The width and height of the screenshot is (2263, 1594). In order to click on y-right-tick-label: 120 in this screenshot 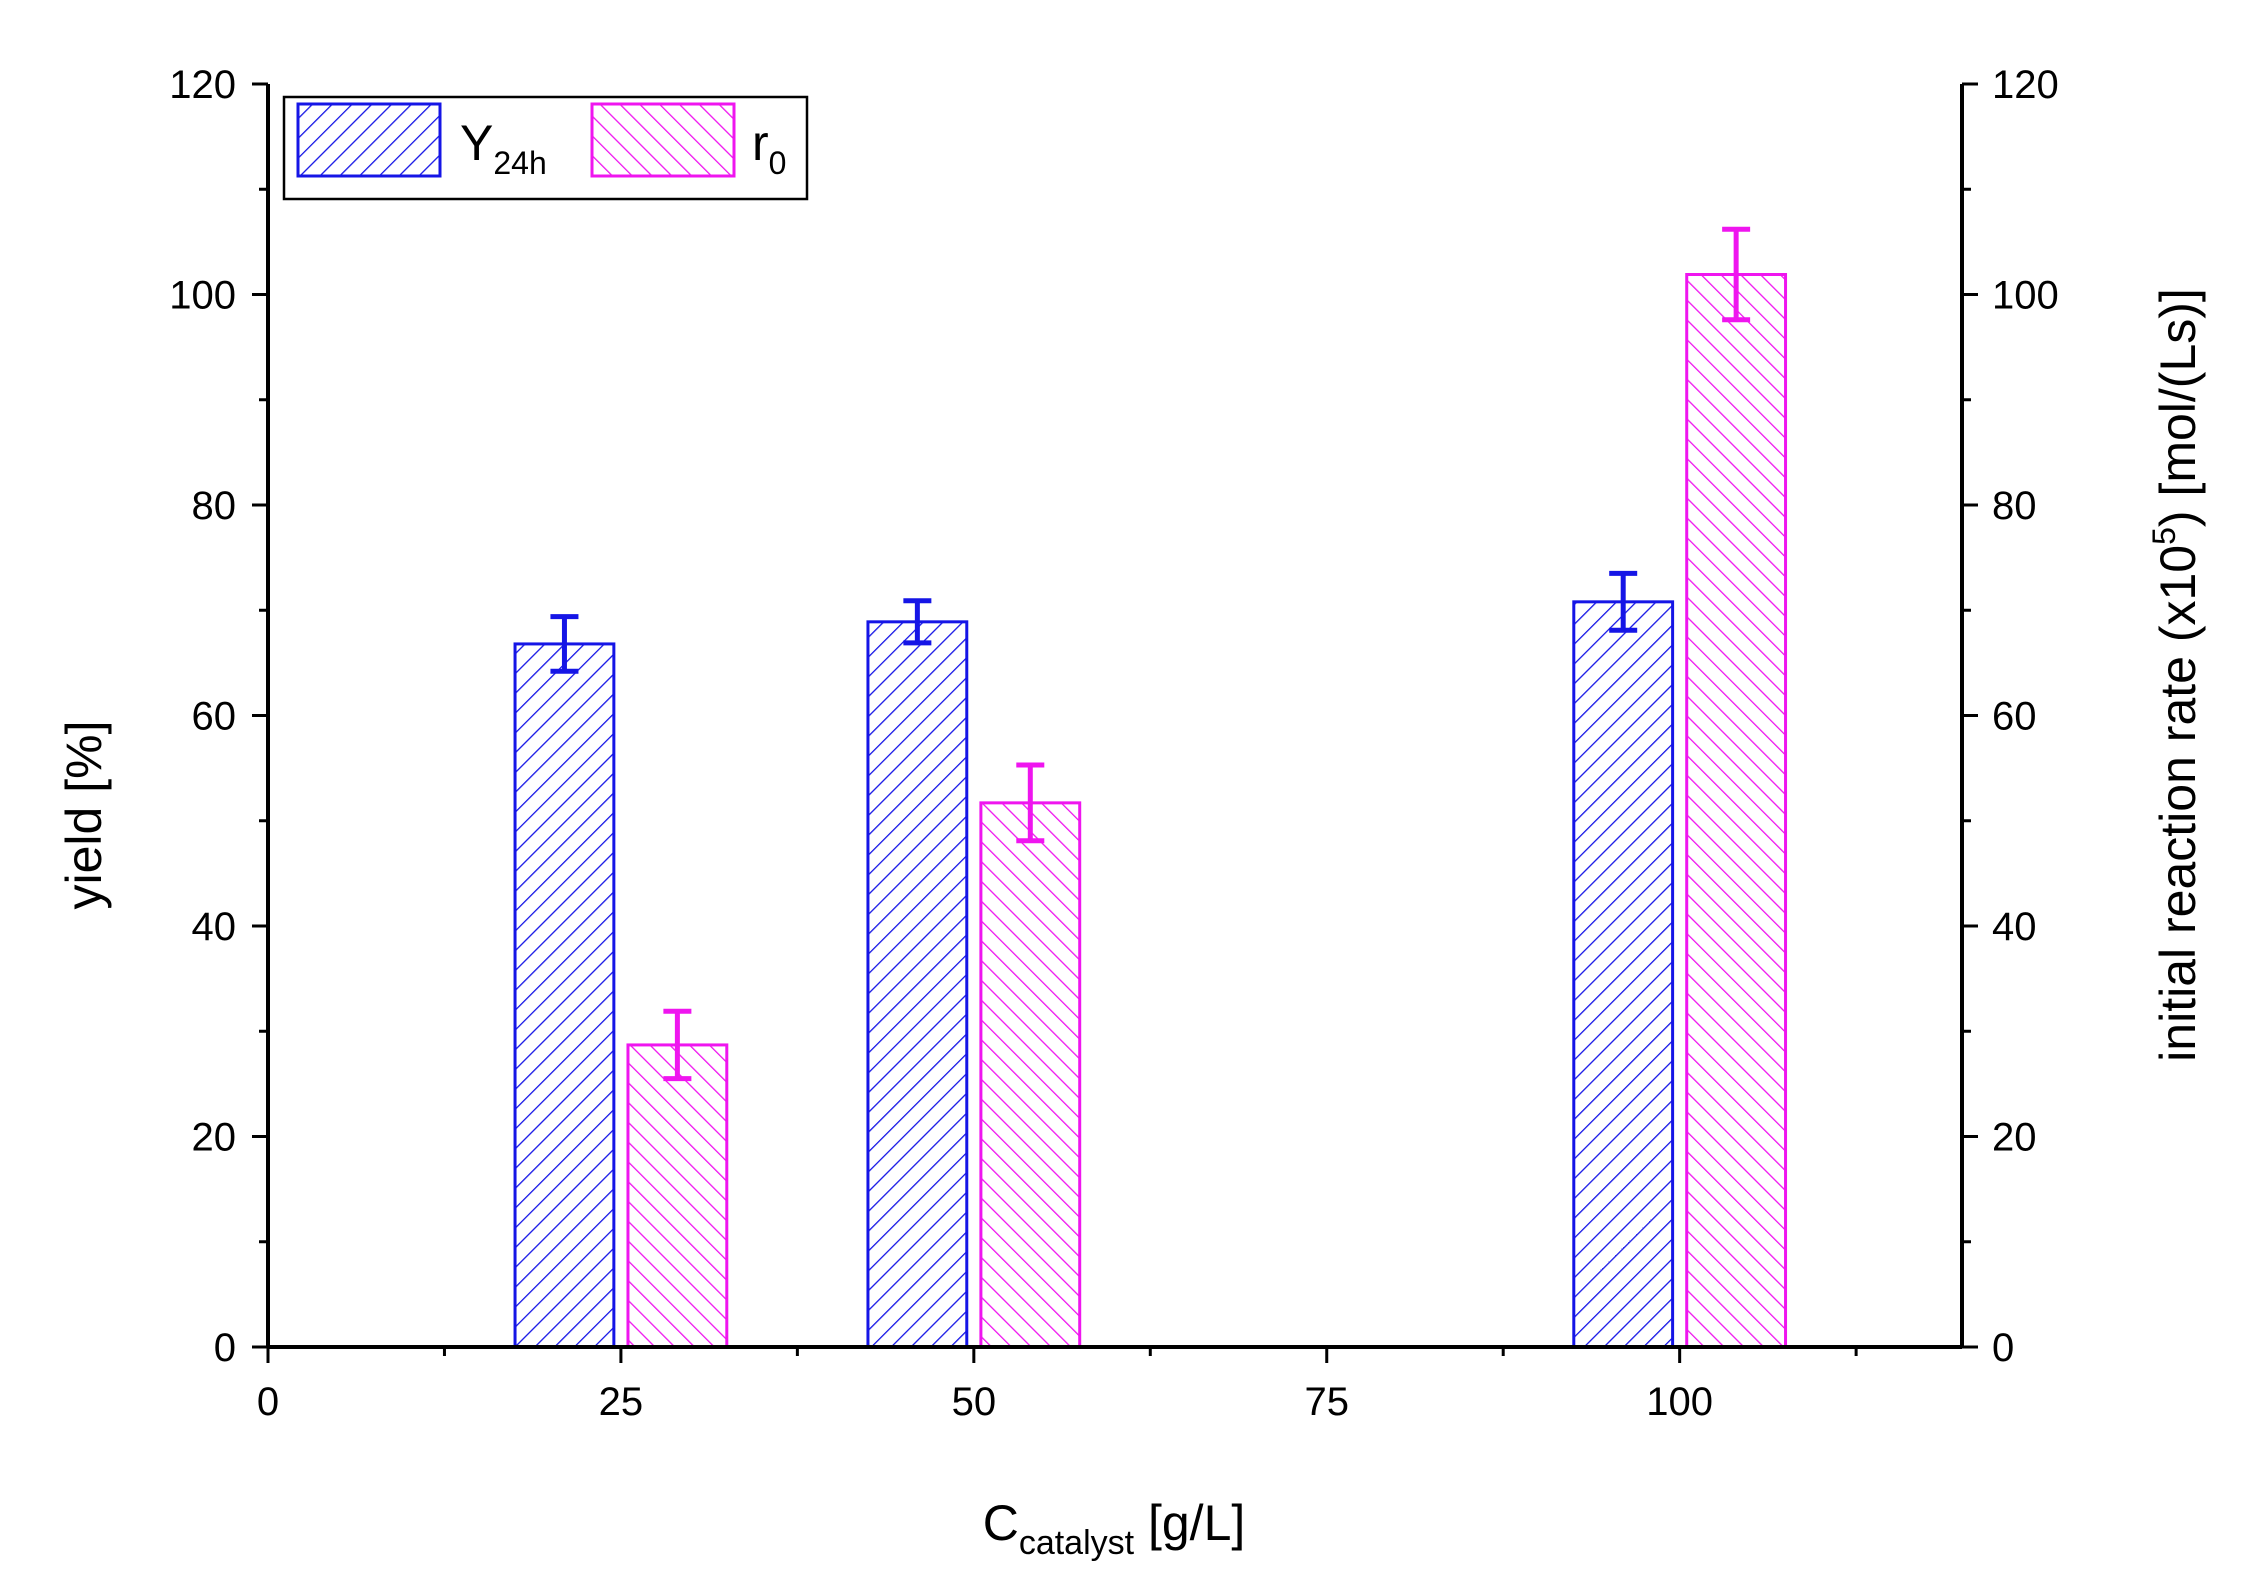, I will do `click(2025, 85)`.